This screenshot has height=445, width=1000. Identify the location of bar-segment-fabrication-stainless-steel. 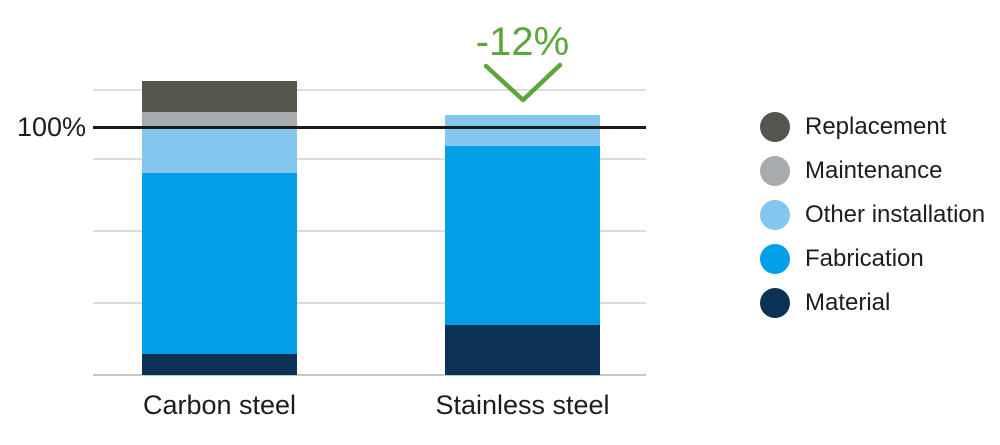
(522, 235).